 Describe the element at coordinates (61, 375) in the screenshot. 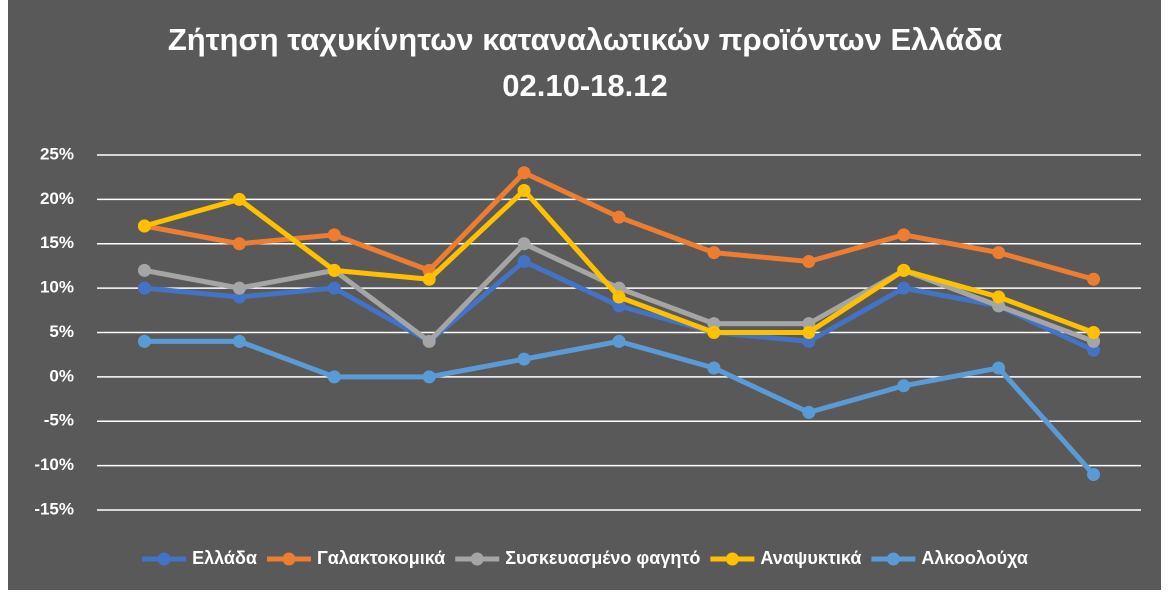

I see `y-tick-label: 0%` at that location.